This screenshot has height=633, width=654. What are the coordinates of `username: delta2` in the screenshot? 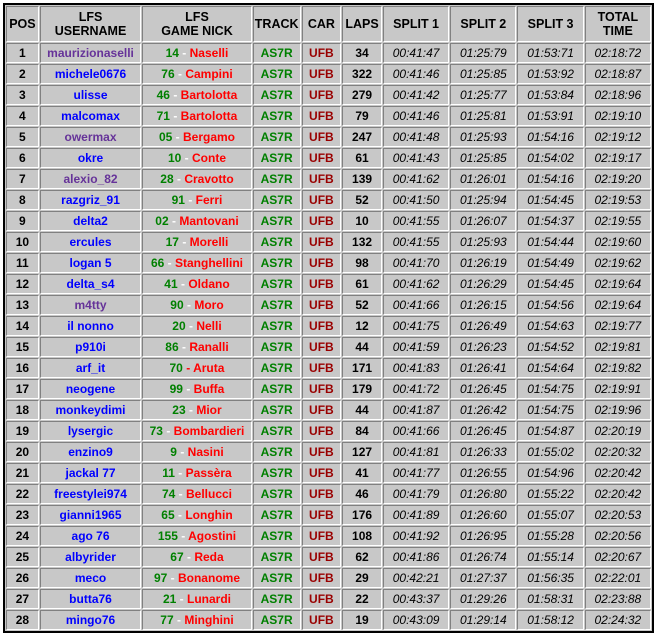 It's located at (90, 221).